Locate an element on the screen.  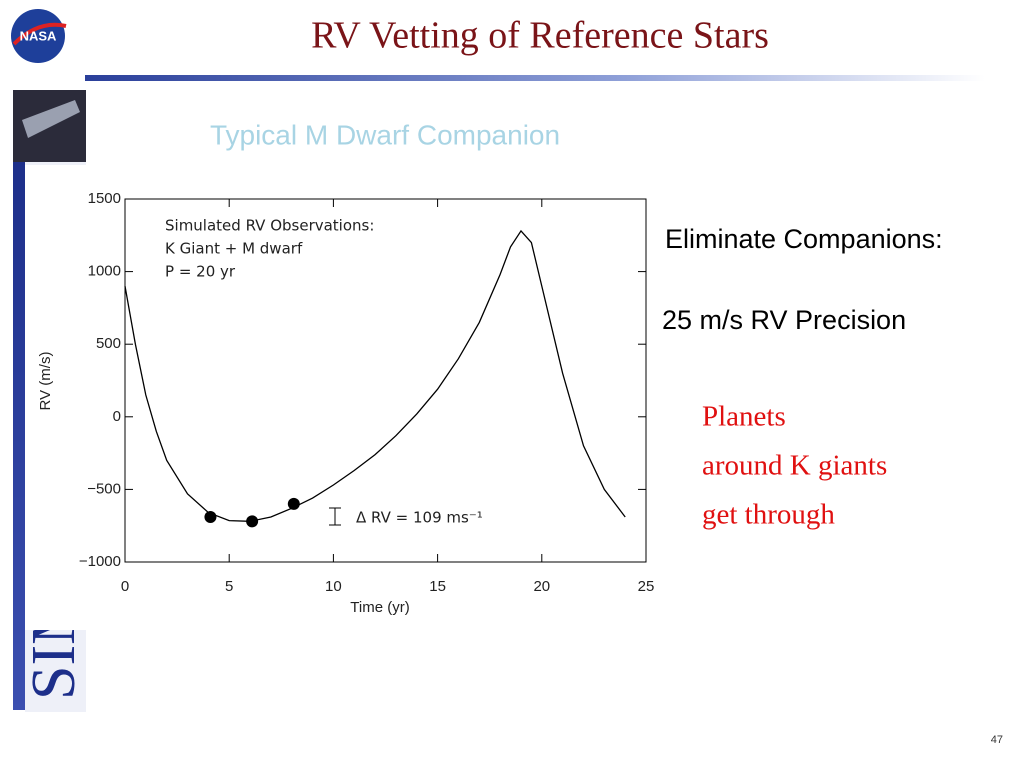
bullet: 25 m/s RV Precision is located at coordinates (784, 320).